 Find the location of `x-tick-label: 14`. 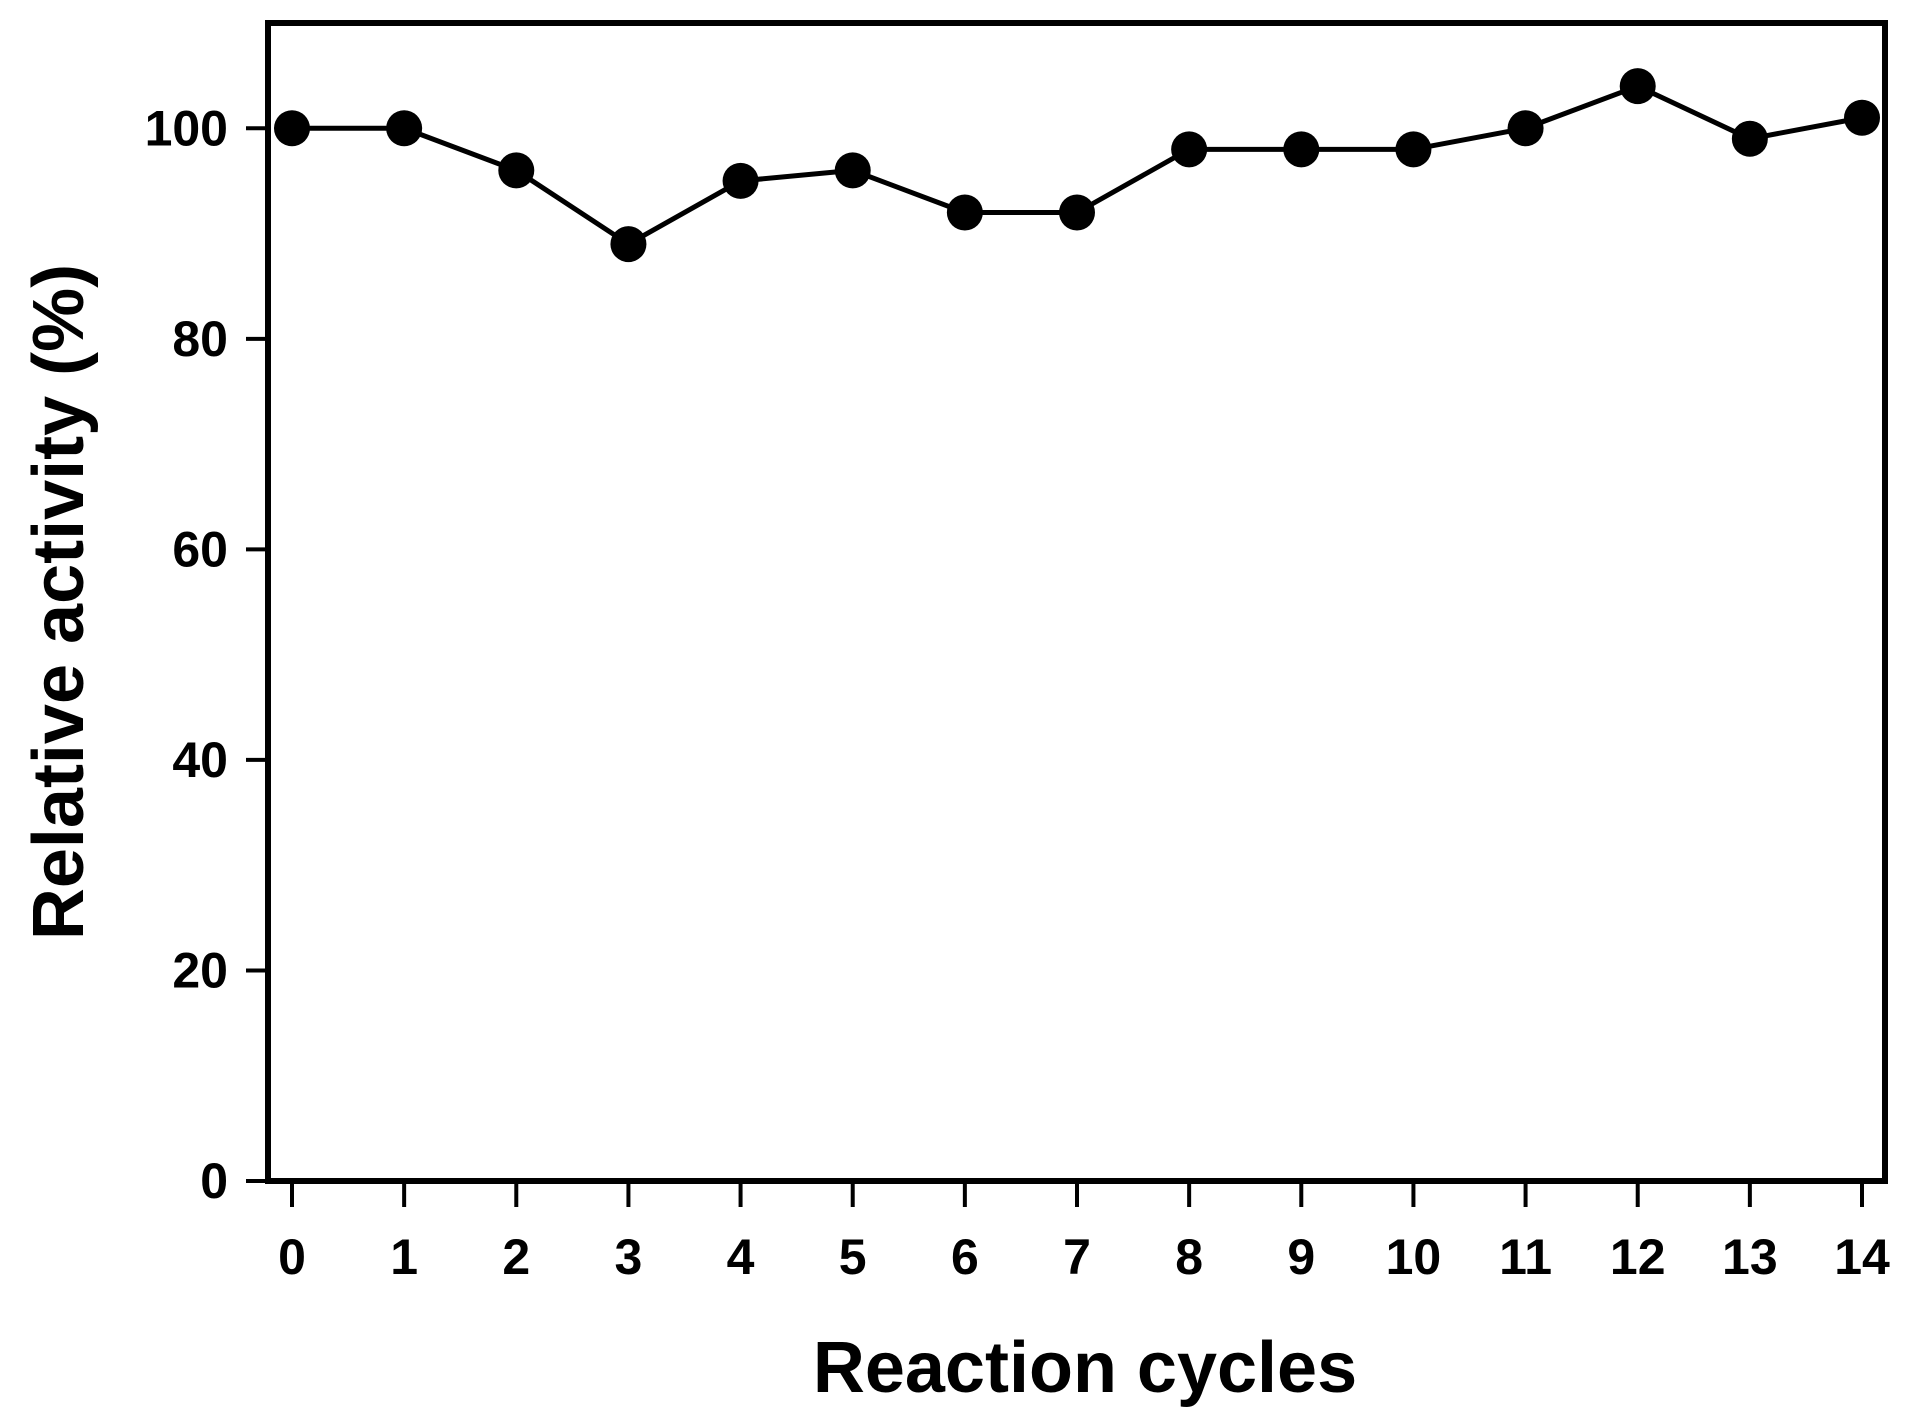

x-tick-label: 14 is located at coordinates (1862, 1257).